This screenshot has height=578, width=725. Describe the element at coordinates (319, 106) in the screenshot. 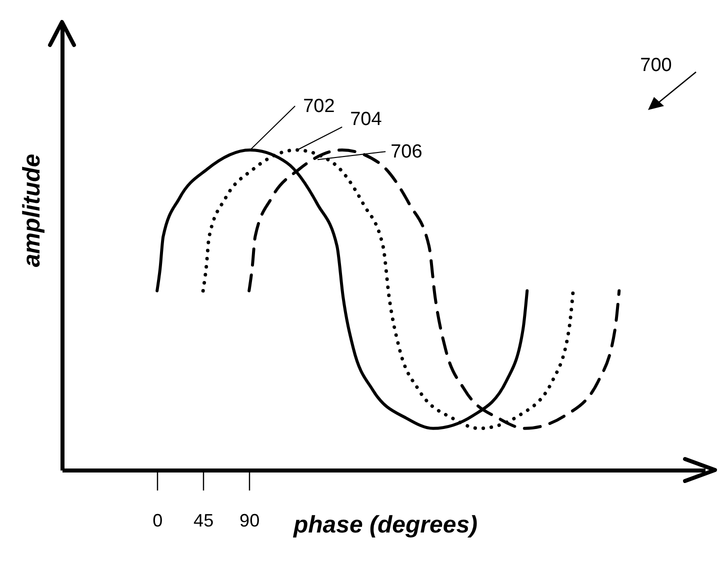

I see `annotation: 702` at that location.